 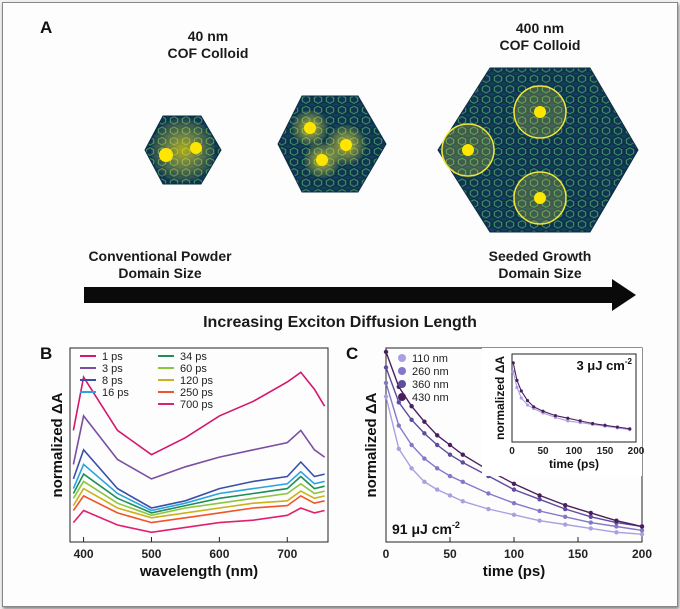 I want to click on inset-fluence-annotation: 3 μJ cm-2, so click(x=604, y=365).